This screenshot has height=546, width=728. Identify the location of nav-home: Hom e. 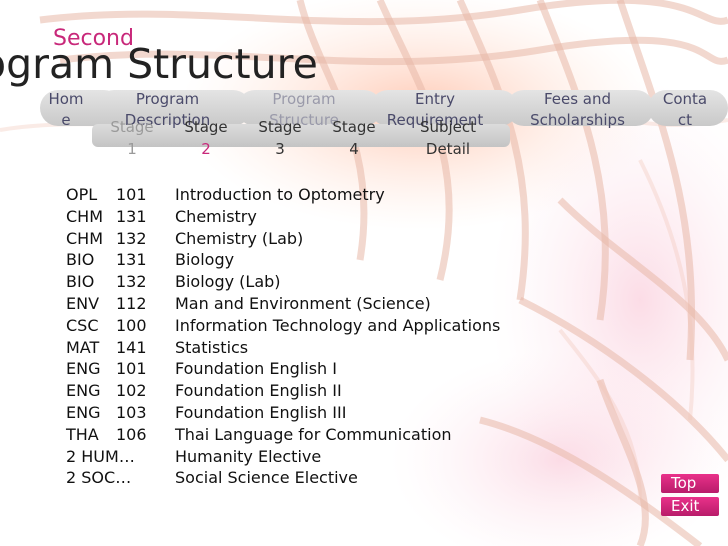
(66, 109).